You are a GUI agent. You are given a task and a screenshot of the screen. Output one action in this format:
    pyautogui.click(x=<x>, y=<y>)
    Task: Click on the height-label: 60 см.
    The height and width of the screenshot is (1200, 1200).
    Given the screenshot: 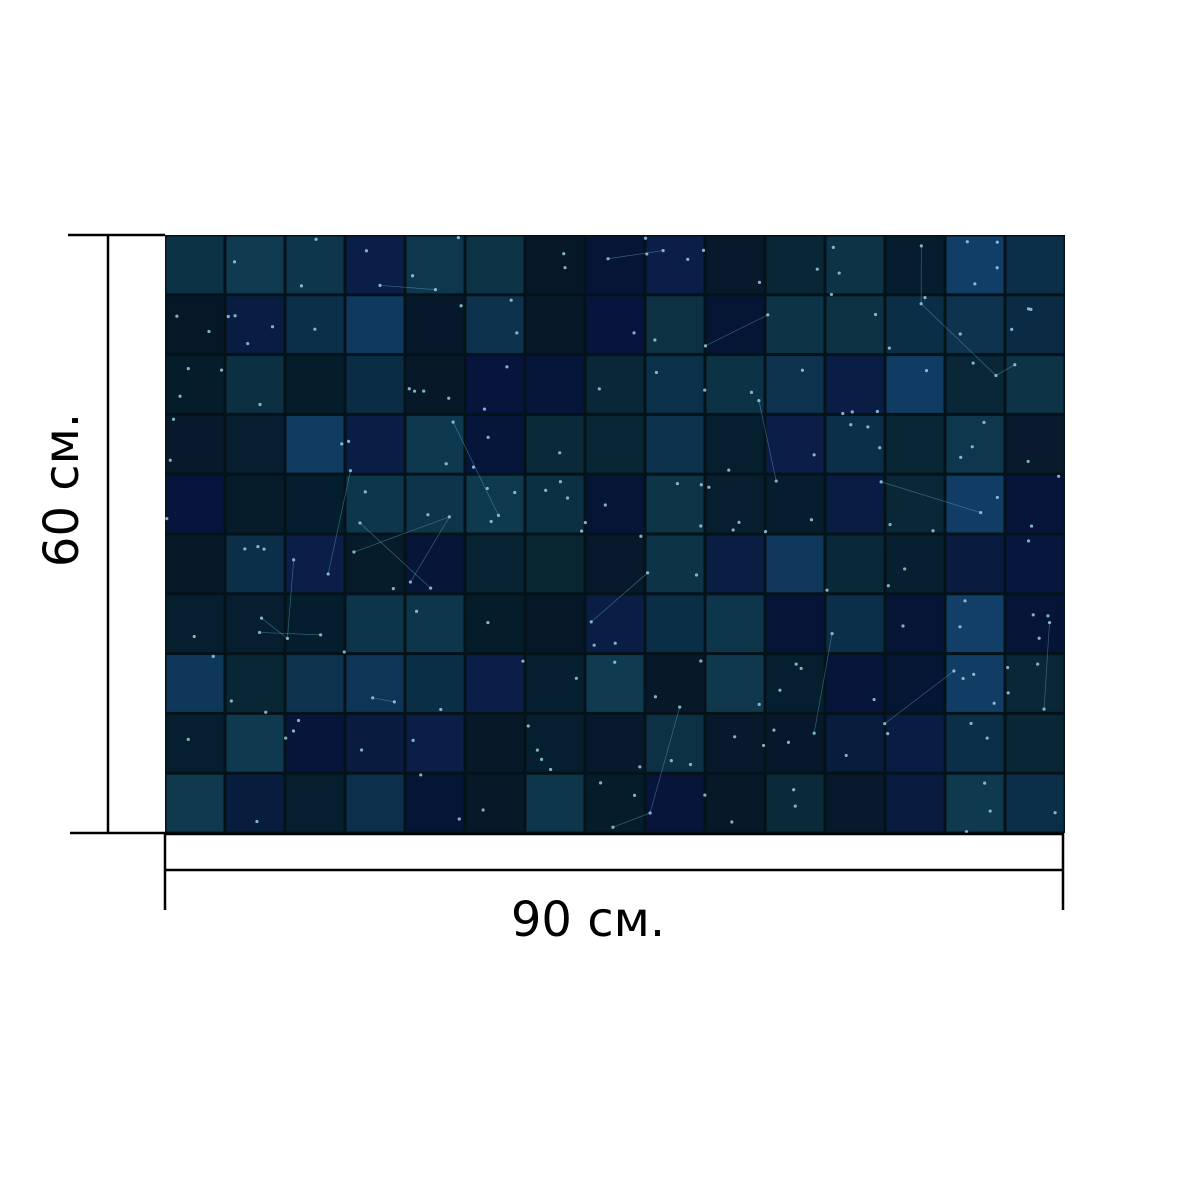 What is the action you would take?
    pyautogui.click(x=62, y=490)
    